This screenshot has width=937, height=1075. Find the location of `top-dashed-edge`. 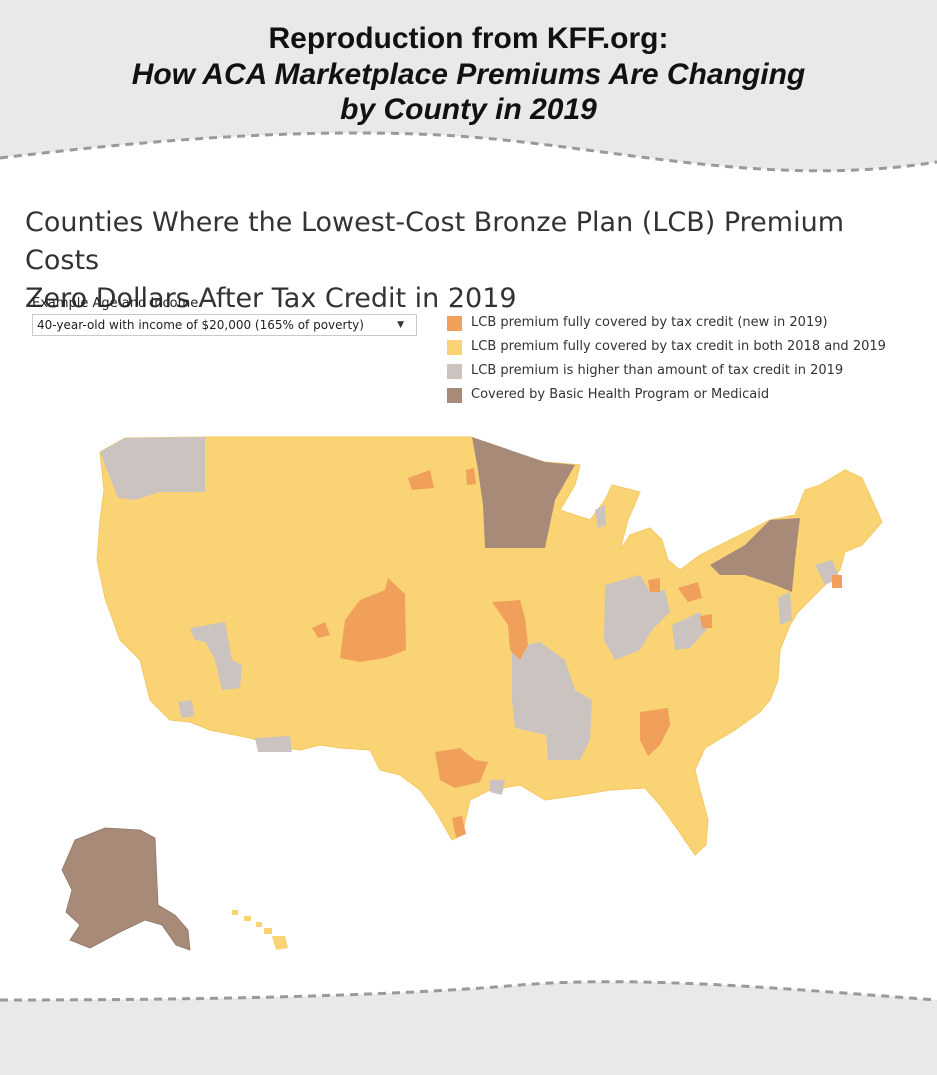

top-dashed-edge is located at coordinates (468, 152).